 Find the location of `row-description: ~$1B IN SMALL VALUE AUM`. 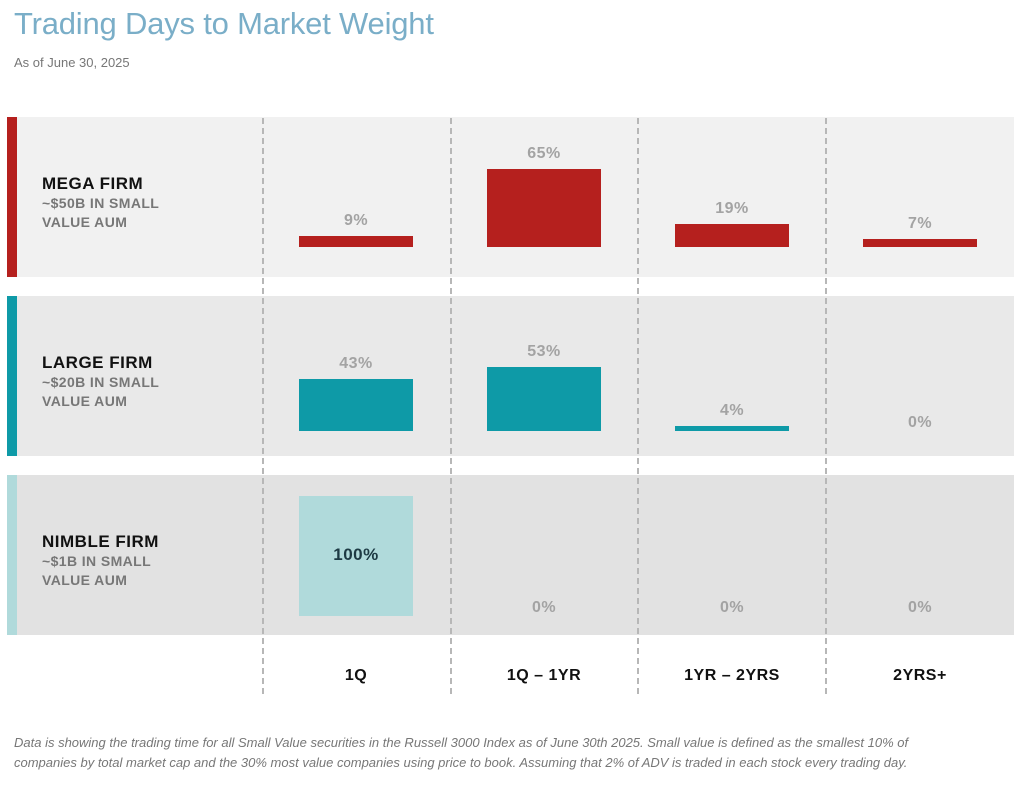

row-description: ~$1B IN SMALL VALUE AUM is located at coordinates (96, 570).